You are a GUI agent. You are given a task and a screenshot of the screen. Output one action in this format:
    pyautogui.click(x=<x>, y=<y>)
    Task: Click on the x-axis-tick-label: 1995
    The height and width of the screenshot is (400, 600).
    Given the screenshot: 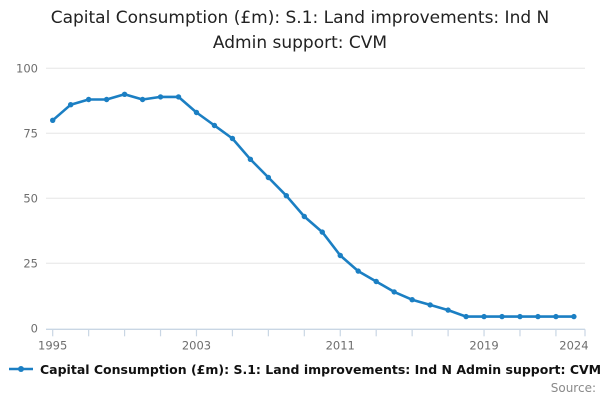 What is the action you would take?
    pyautogui.click(x=52, y=345)
    